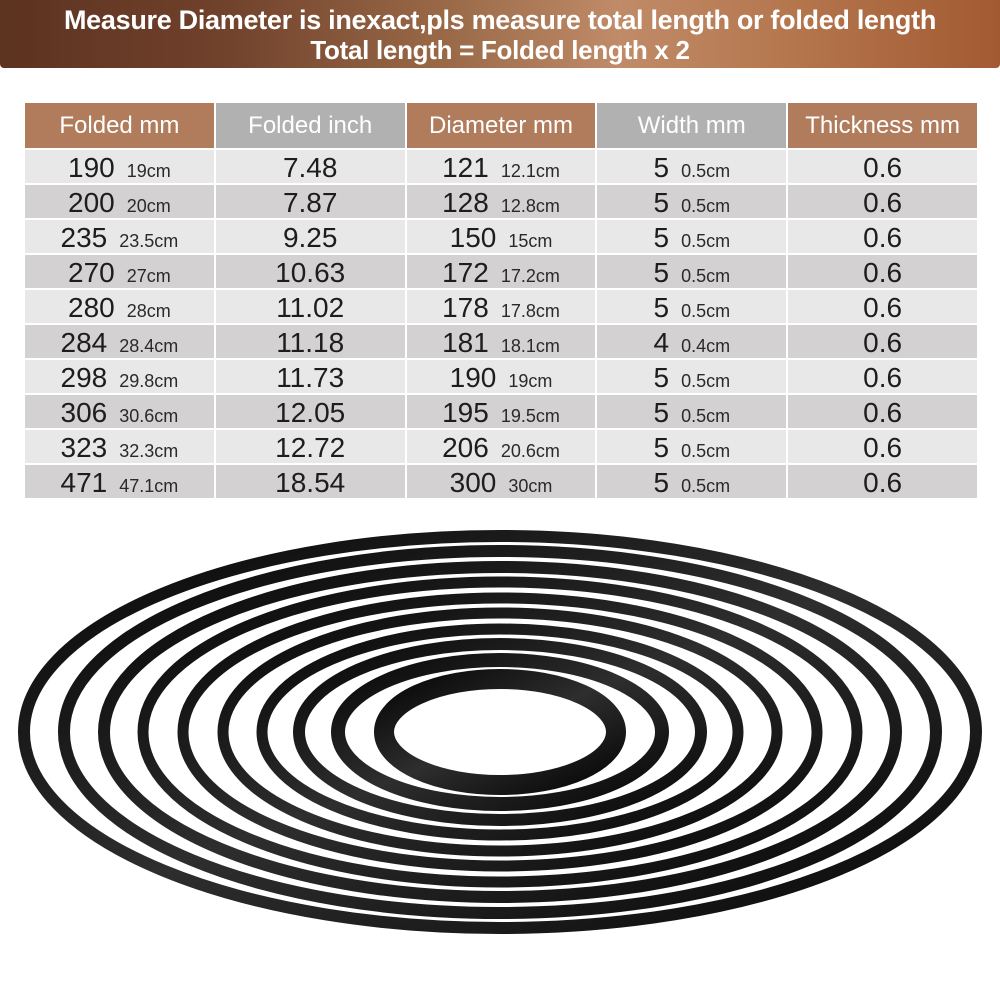 Image resolution: width=1000 pixels, height=1000 pixels. Describe the element at coordinates (119, 271) in the screenshot. I see `cell-folded: 270 27cm` at that location.